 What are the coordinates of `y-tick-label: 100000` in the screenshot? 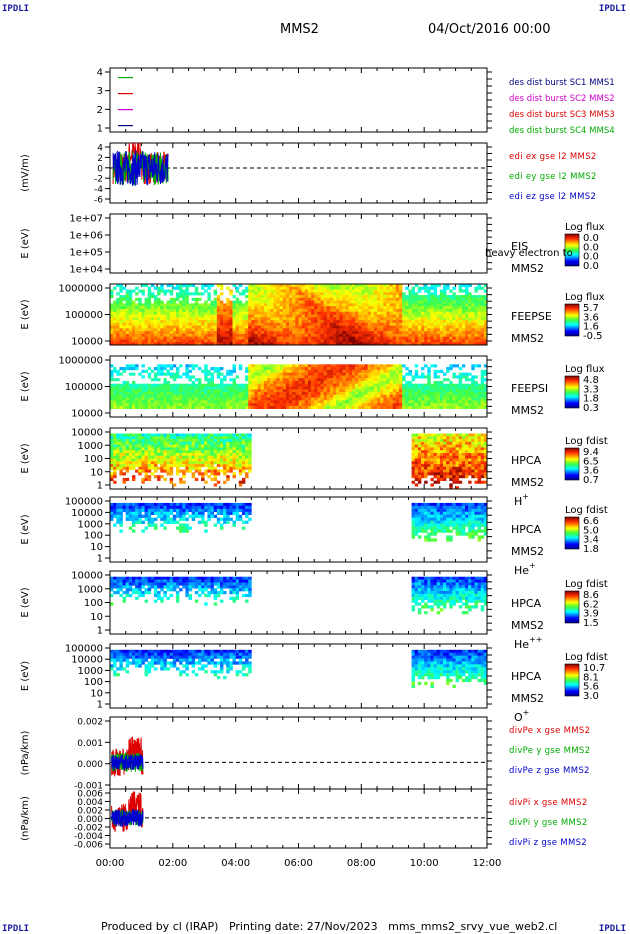 It's located at (84, 315).